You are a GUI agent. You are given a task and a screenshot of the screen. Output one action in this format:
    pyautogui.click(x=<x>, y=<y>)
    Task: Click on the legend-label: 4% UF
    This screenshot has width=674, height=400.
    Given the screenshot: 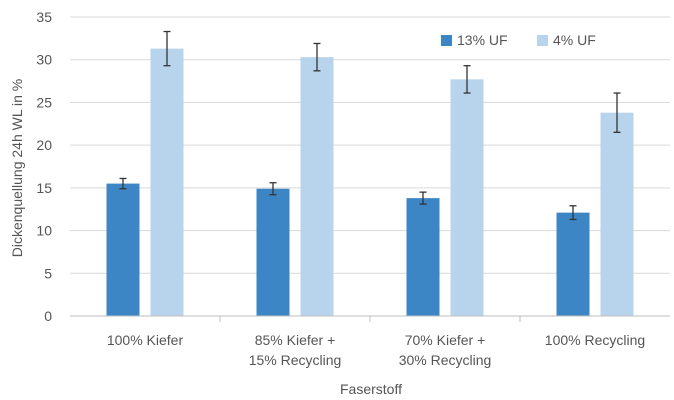 What is the action you would take?
    pyautogui.click(x=574, y=40)
    